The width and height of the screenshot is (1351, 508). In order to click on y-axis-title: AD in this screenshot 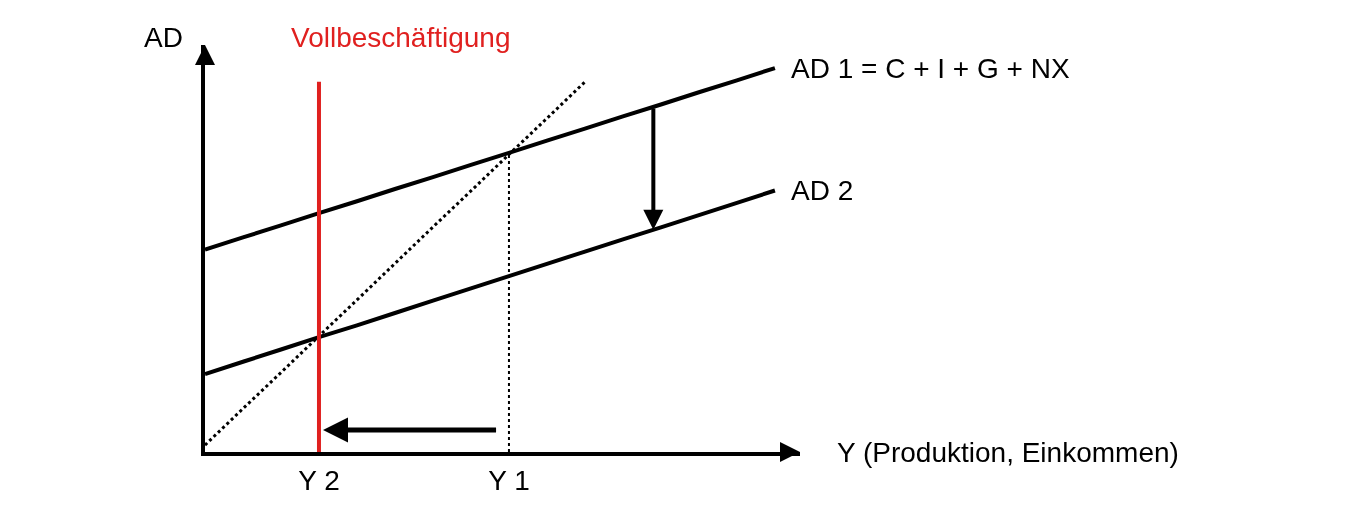, I will do `click(163, 37)`.